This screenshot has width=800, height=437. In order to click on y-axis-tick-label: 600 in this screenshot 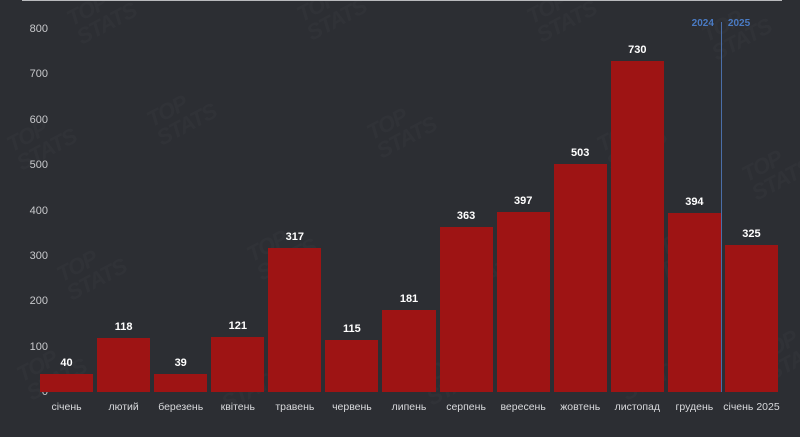, I will do `click(38, 119)`.